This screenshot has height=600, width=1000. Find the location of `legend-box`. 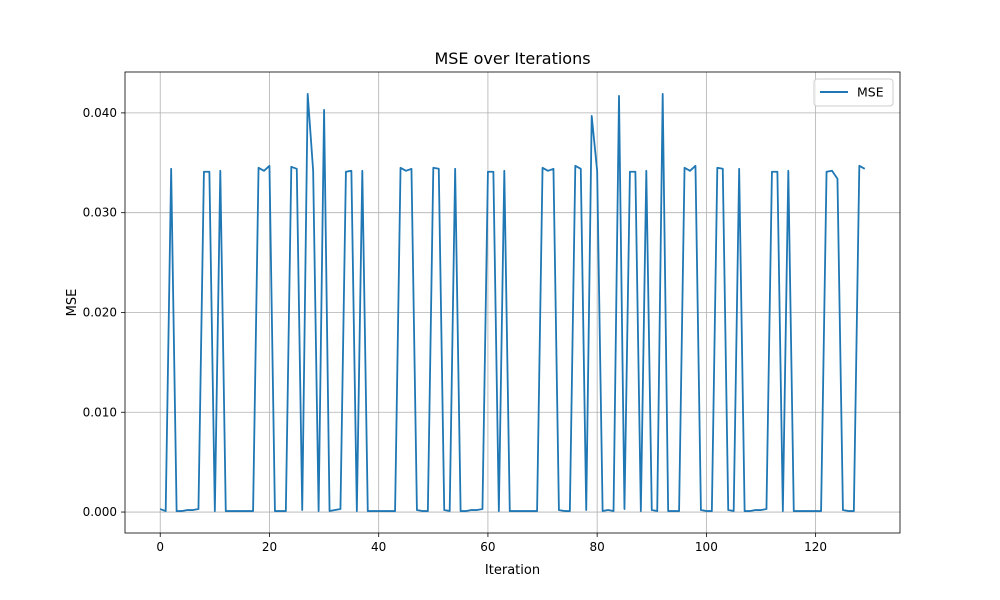

legend-box is located at coordinates (853, 92).